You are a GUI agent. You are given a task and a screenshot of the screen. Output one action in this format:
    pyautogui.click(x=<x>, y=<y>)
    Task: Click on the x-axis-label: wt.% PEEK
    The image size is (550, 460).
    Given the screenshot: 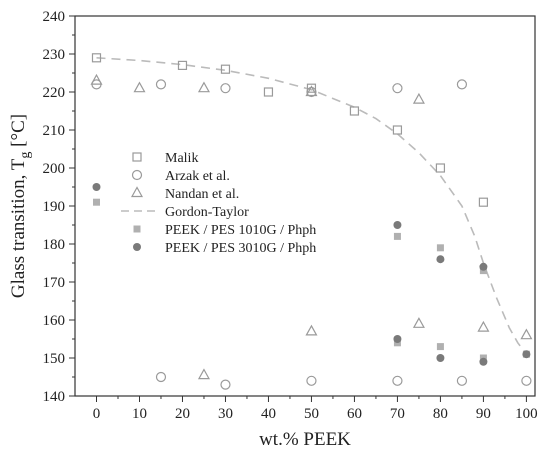 What is the action you would take?
    pyautogui.click(x=305, y=439)
    